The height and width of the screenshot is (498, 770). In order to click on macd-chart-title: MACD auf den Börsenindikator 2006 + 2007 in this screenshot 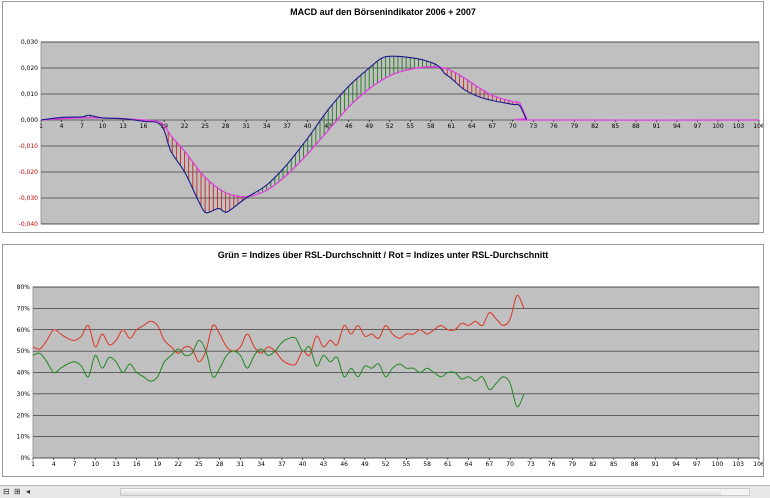, I will do `click(383, 12)`.